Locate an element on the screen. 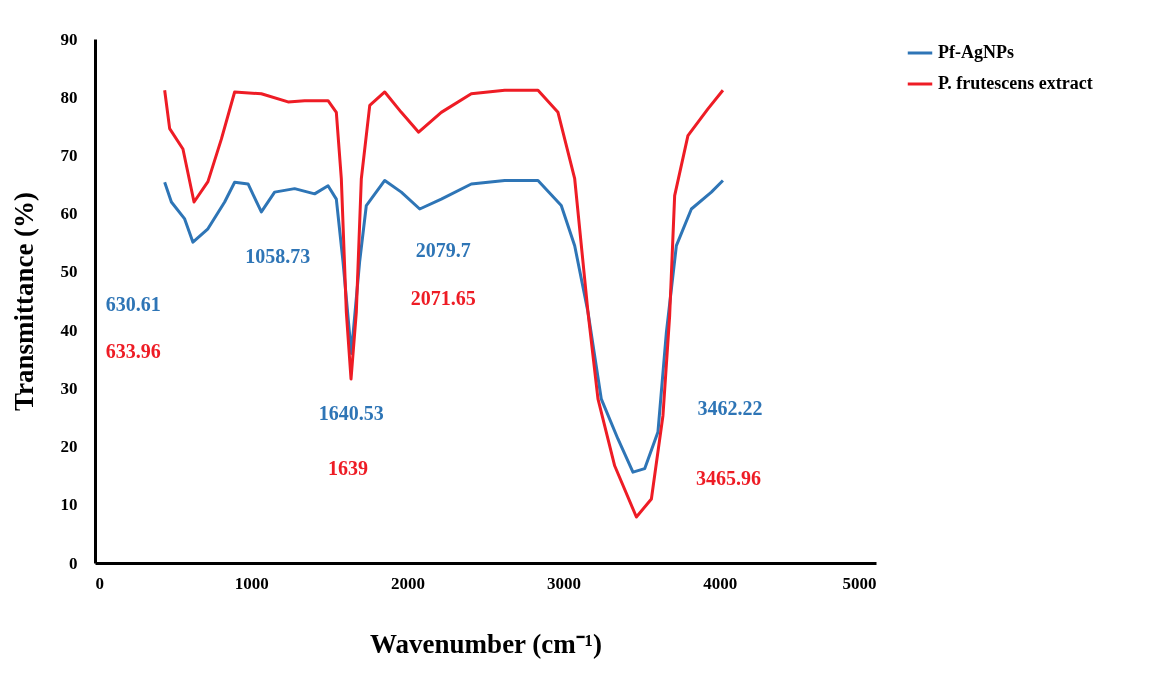 Image resolution: width=1150 pixels, height=693 pixels. annotation: 3465.96 is located at coordinates (728, 478).